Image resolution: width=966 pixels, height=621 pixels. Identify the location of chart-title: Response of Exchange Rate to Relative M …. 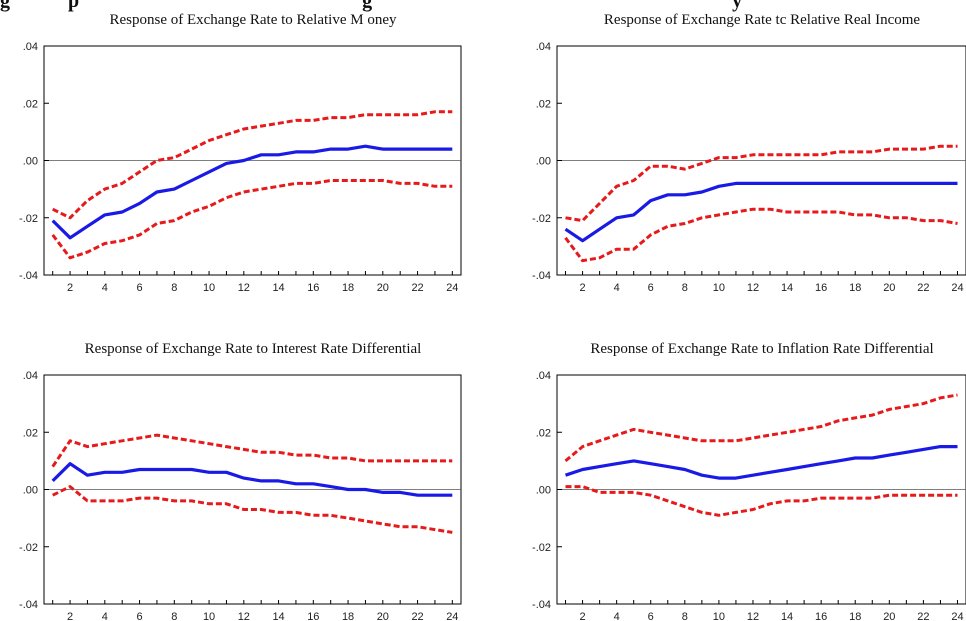
(253, 20).